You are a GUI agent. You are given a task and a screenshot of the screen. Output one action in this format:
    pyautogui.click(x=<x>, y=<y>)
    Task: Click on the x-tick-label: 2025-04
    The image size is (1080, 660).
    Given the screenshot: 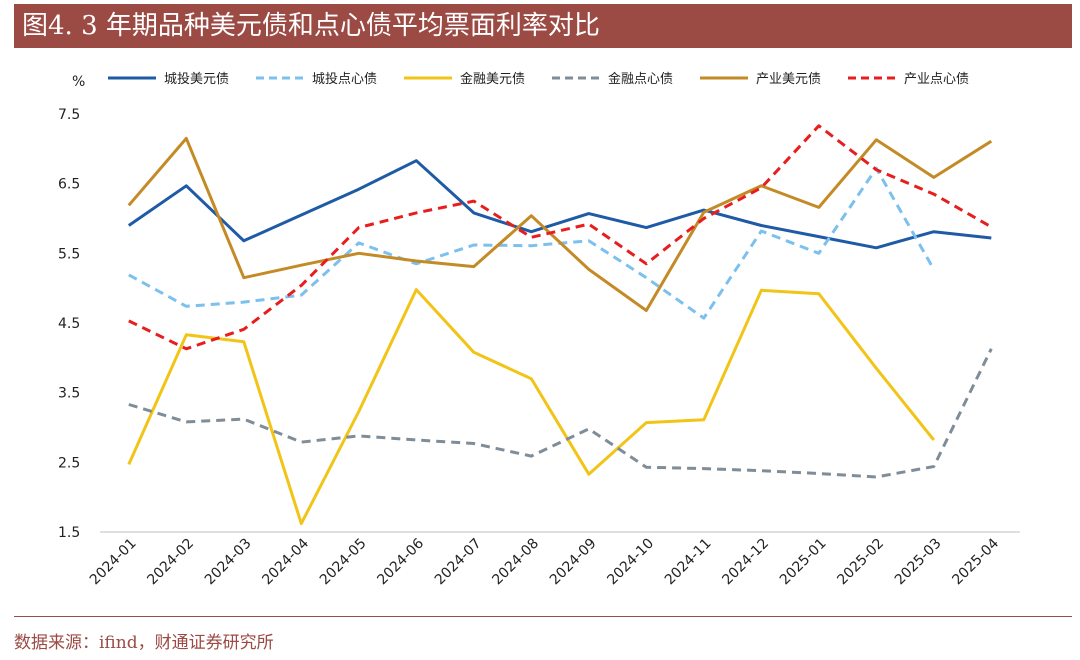 What is the action you would take?
    pyautogui.click(x=975, y=561)
    